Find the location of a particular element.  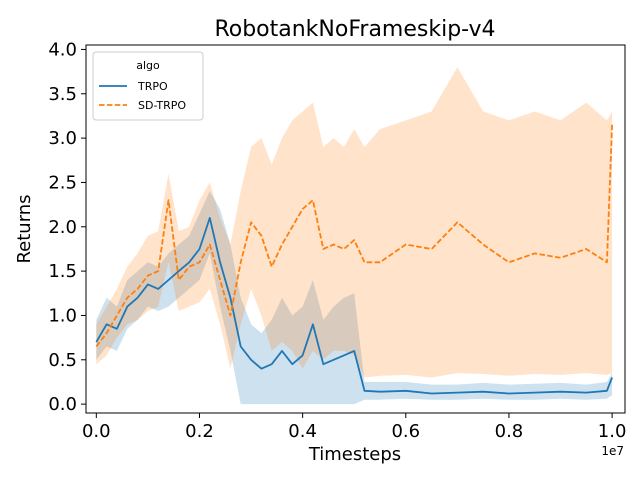

y-tick-label: 4.0 is located at coordinates (62, 49).